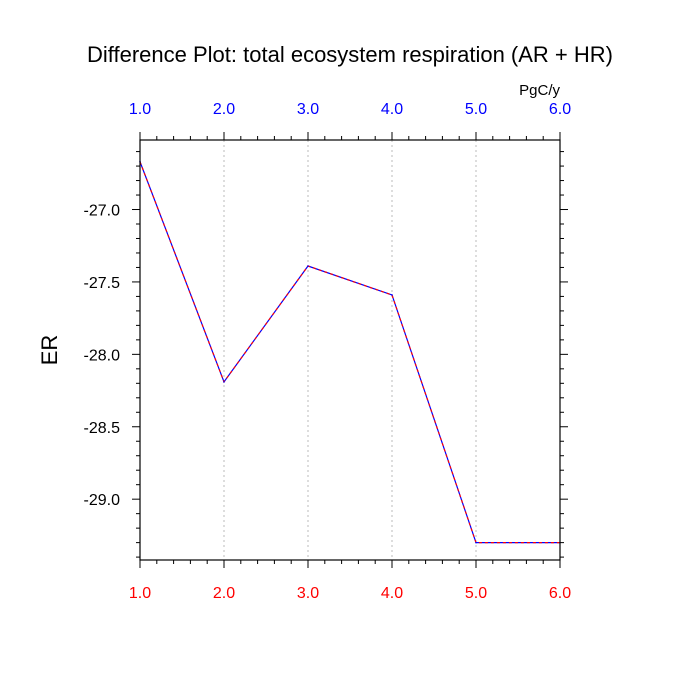 Image resolution: width=700 pixels, height=700 pixels. What do you see at coordinates (560, 593) in the screenshot?
I see `x-tick-label-bottom: 6.0` at bounding box center [560, 593].